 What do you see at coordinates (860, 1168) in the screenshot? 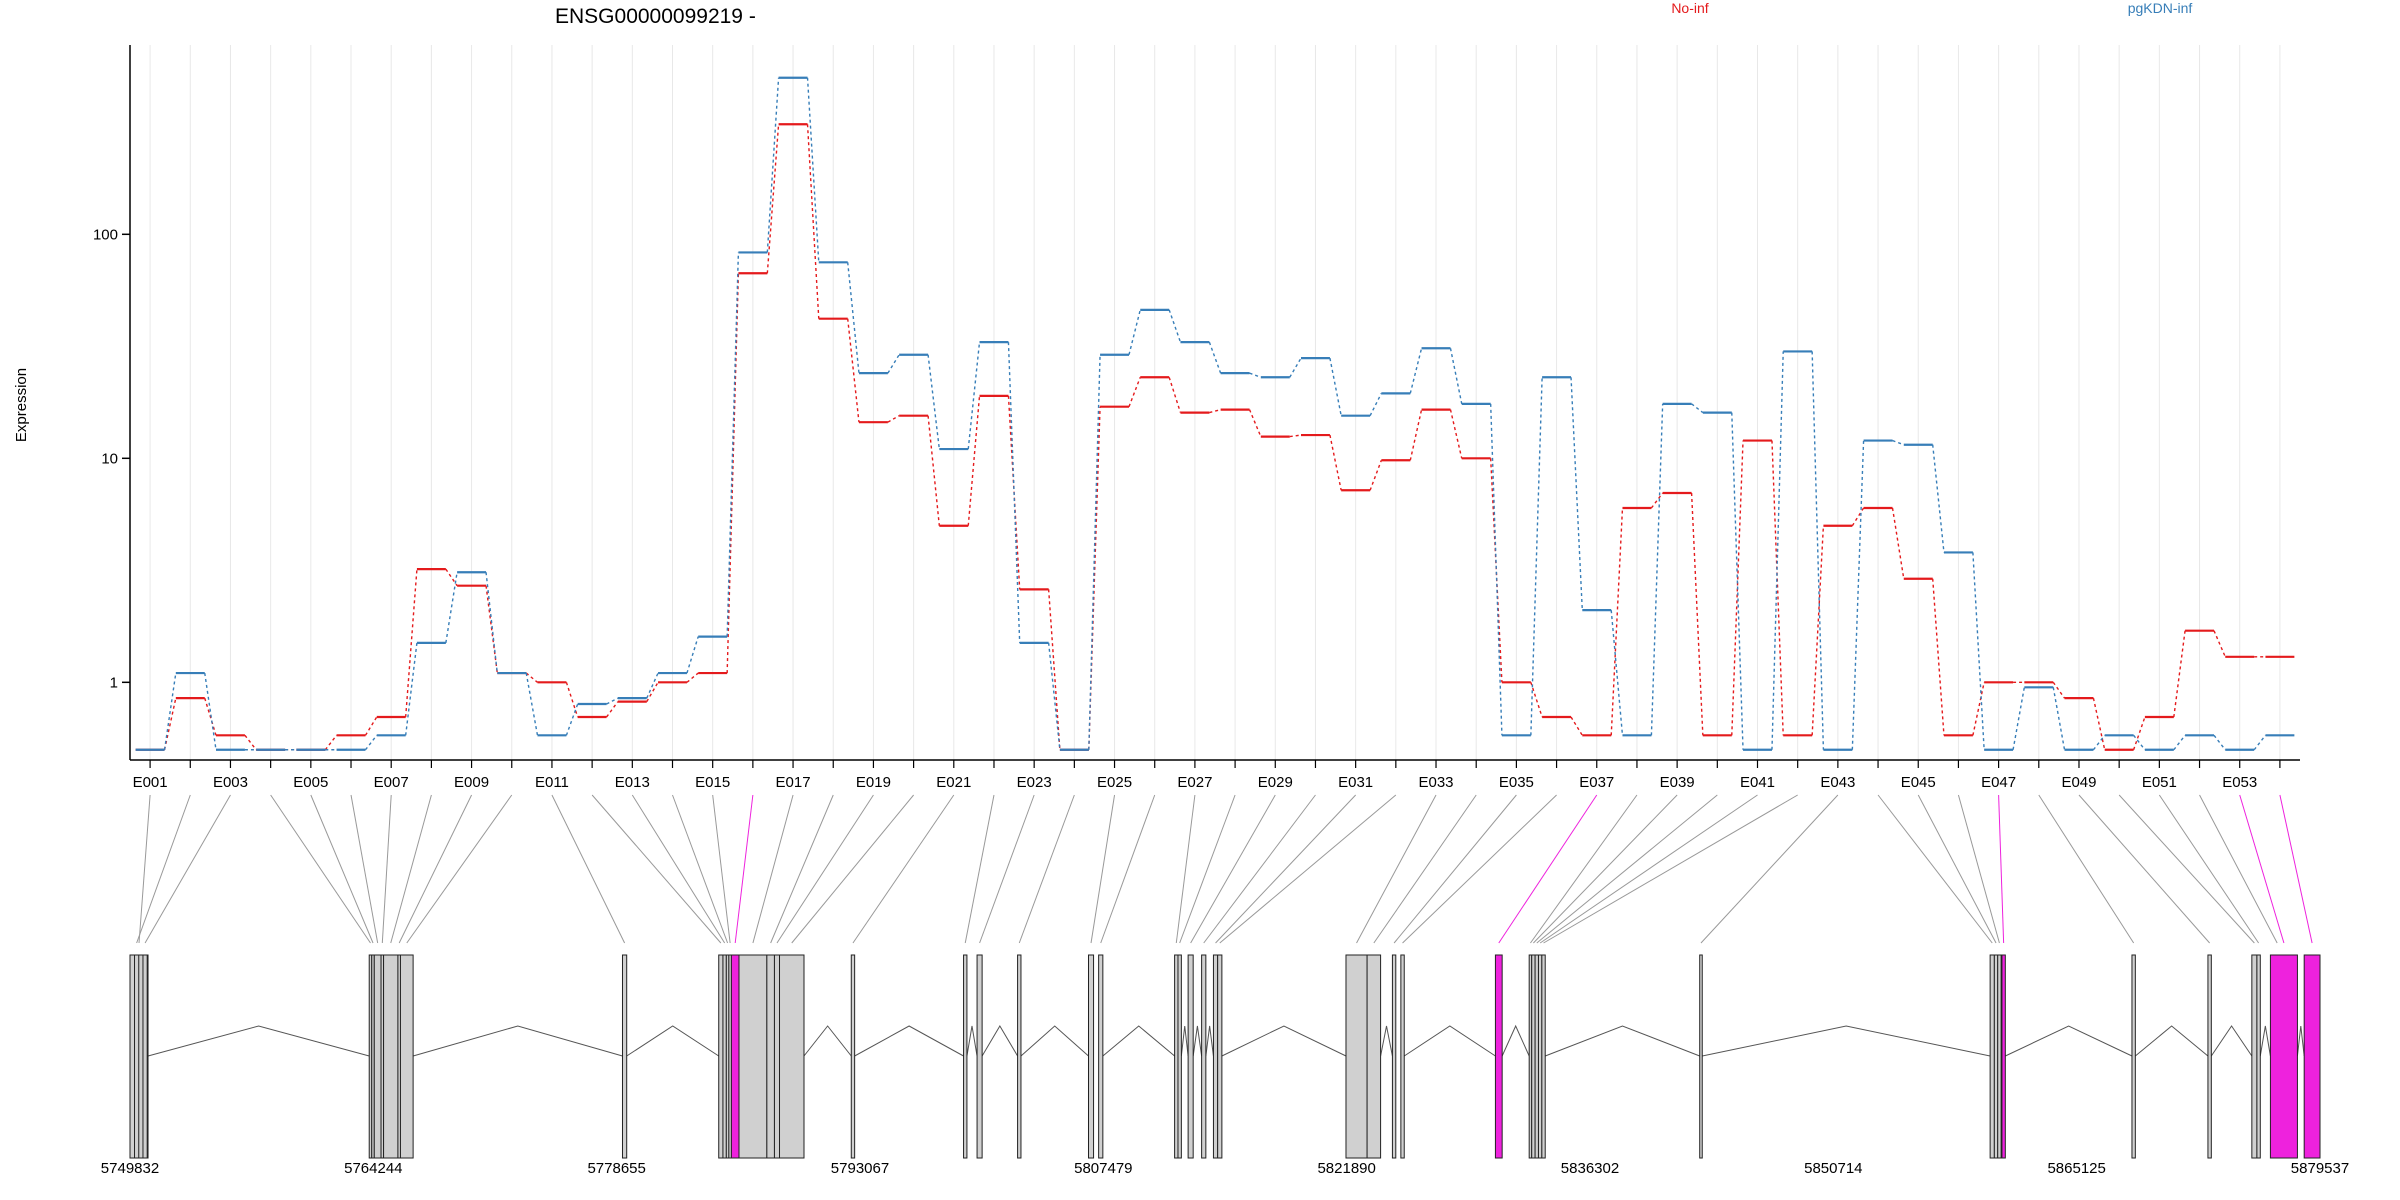
I see `coordinate-label: 5793067` at bounding box center [860, 1168].